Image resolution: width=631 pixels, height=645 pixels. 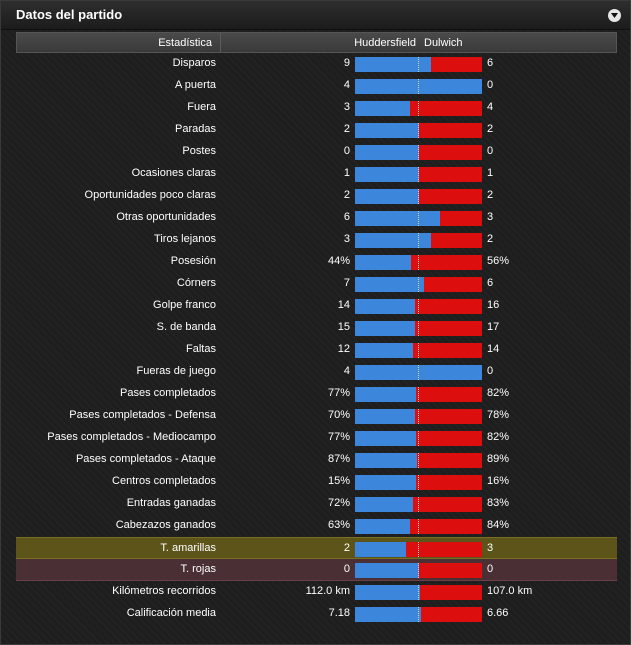 I want to click on home-value: 72%, so click(x=338, y=503).